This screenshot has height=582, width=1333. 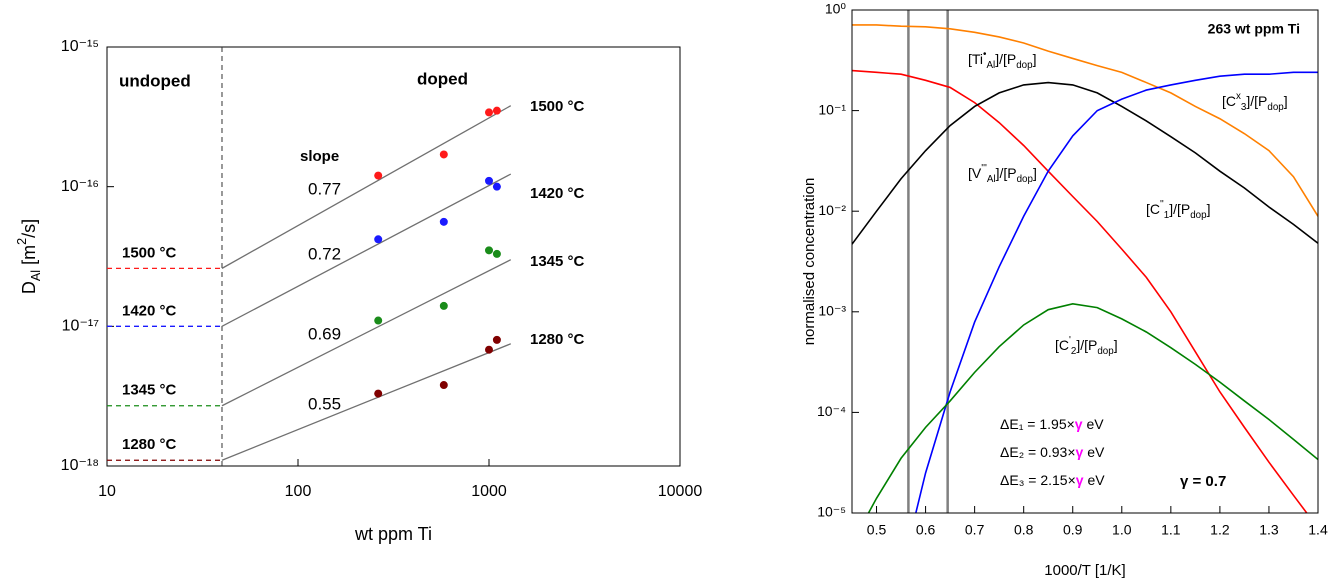 What do you see at coordinates (324, 188) in the screenshot?
I see `slope-label: 0.77` at bounding box center [324, 188].